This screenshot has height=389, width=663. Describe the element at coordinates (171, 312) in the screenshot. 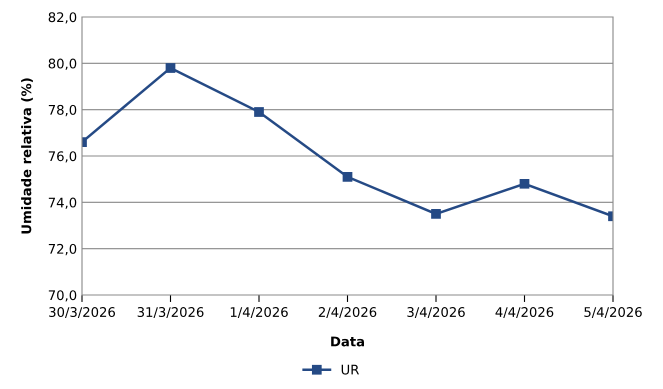

I see `x-tick-label: 31/3/2026` at that location.